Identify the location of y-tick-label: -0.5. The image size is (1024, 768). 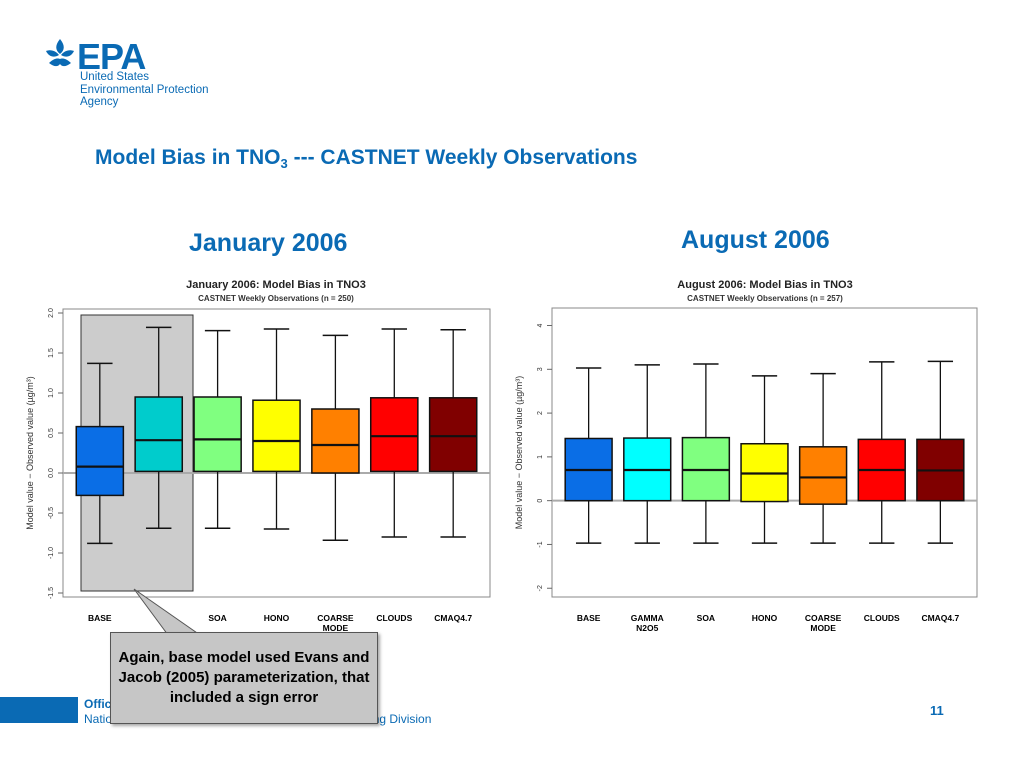
(51, 513).